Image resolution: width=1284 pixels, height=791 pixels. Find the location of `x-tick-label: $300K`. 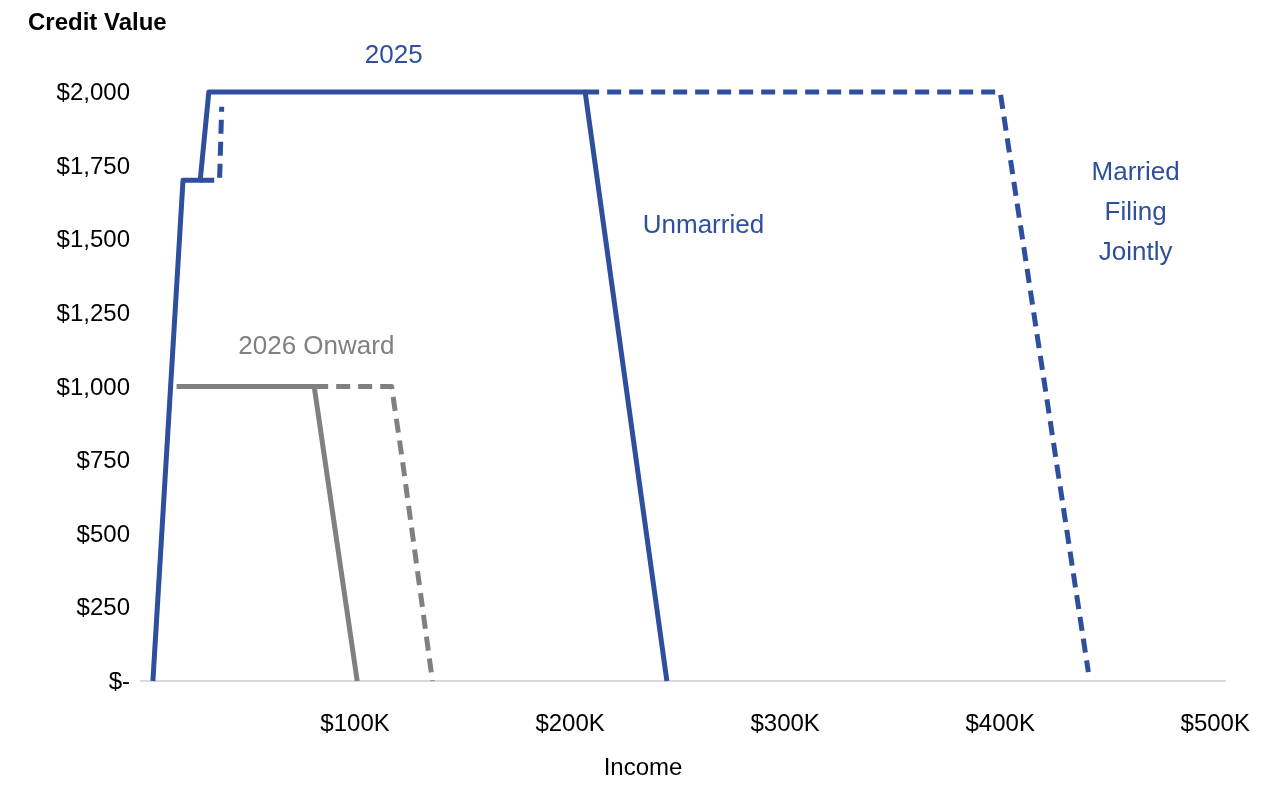

x-tick-label: $300K is located at coordinates (785, 722).